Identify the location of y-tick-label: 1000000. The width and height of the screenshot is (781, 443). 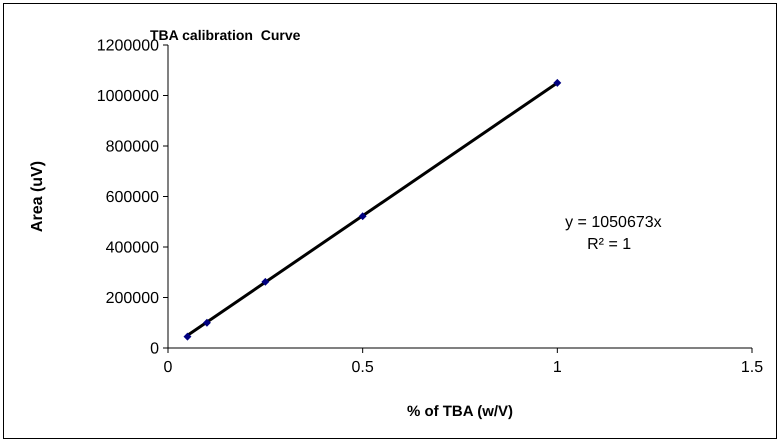
(128, 97).